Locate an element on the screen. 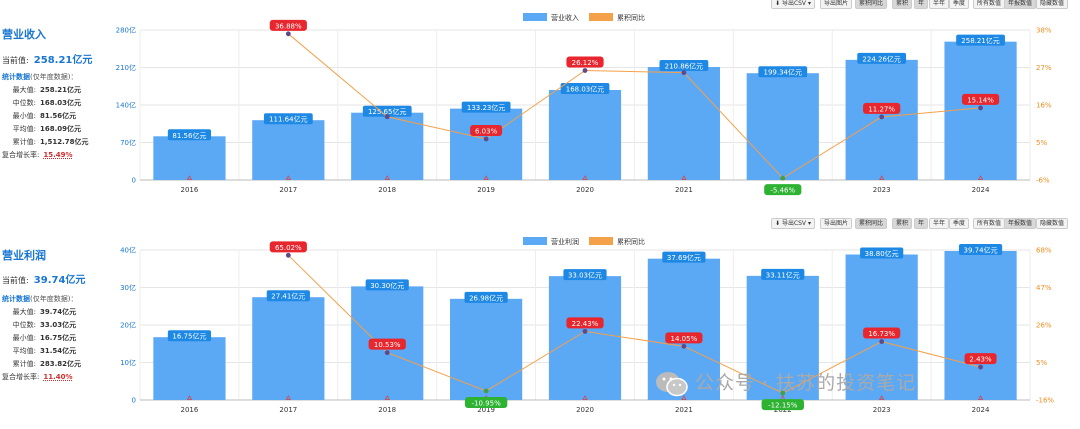 The width and height of the screenshot is (1080, 429). bar-label: 27.41亿元 is located at coordinates (288, 296).